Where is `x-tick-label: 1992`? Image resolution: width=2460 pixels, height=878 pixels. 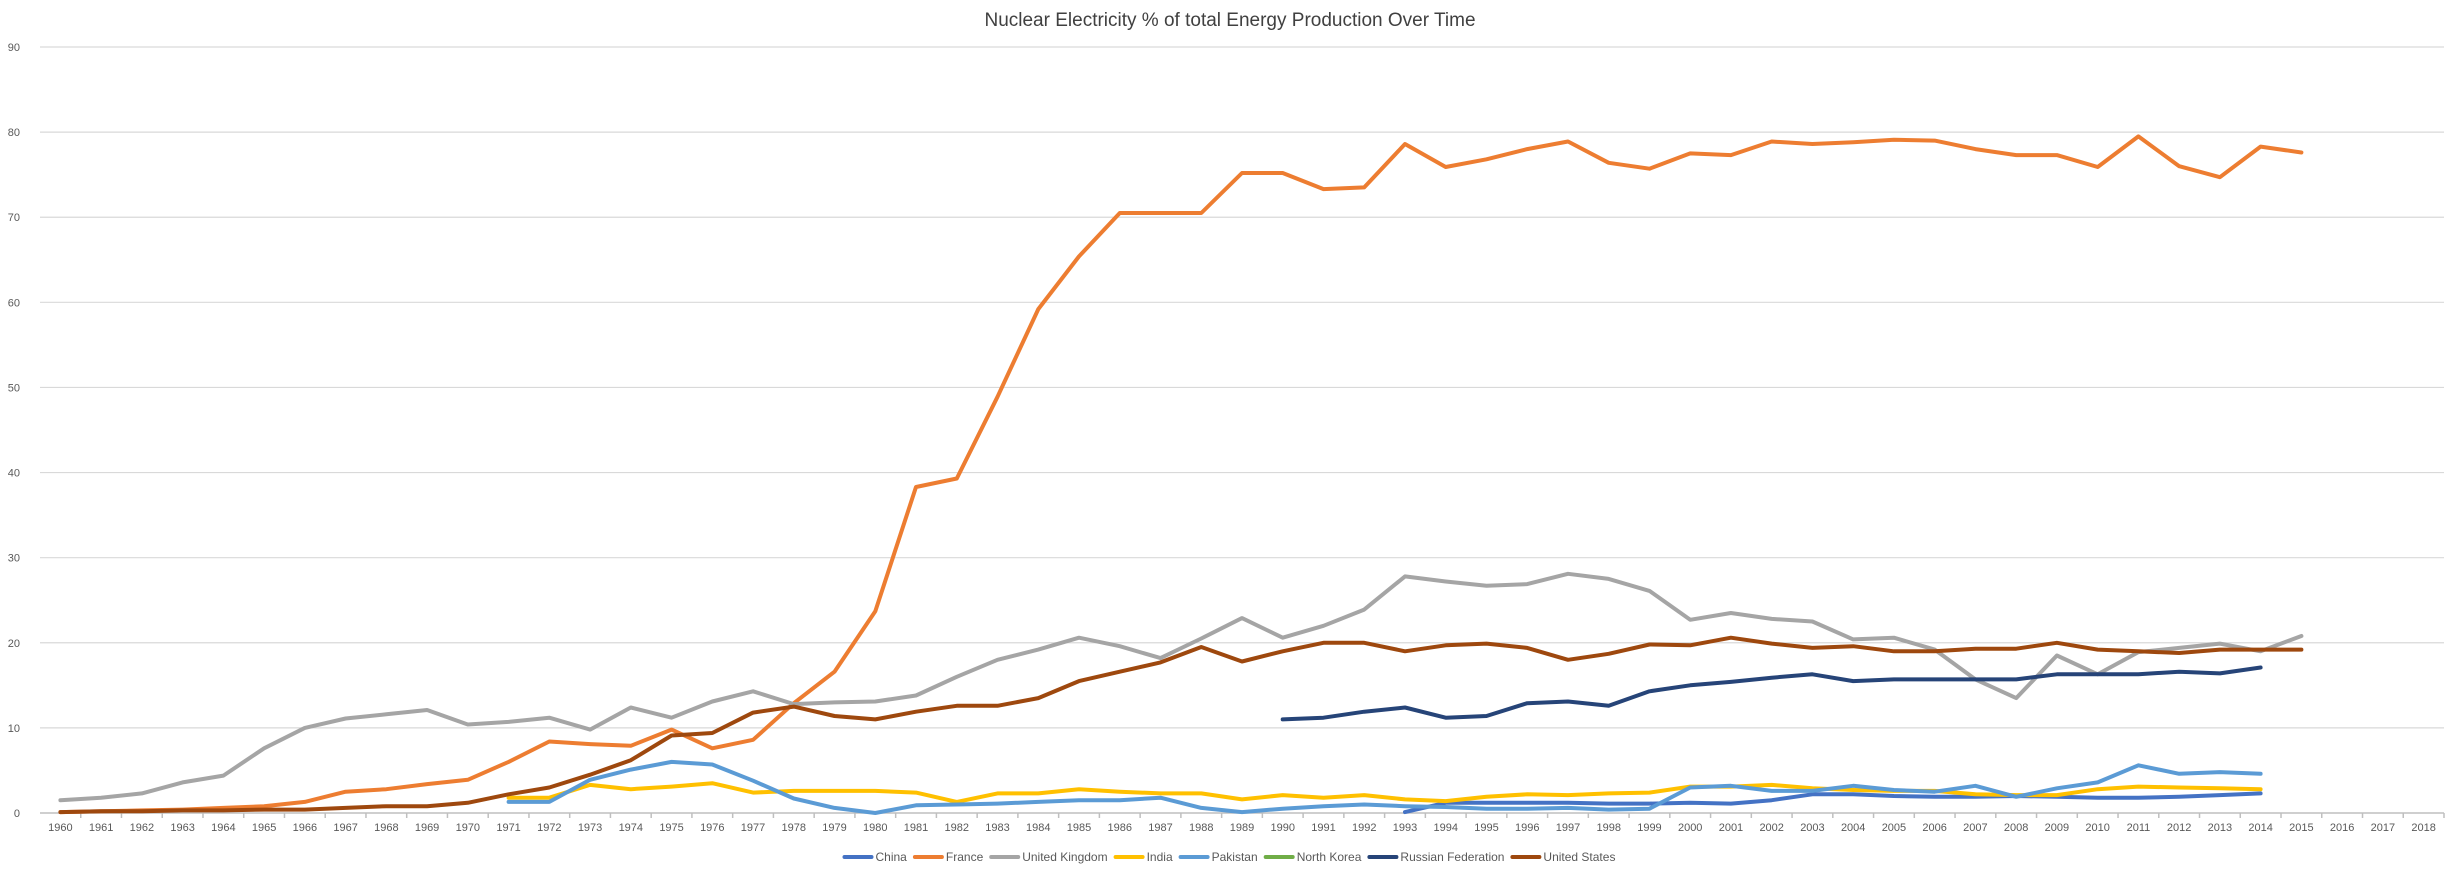
x-tick-label: 1992 is located at coordinates (1364, 828).